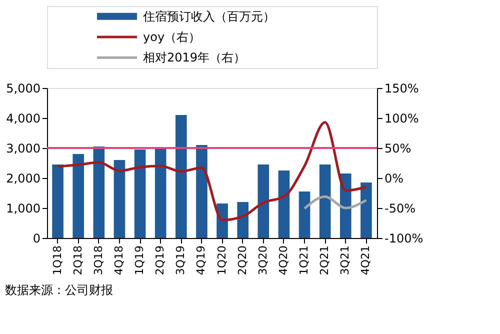 This screenshot has height=334, width=500. I want to click on y-tick-label: 4,000, so click(23, 119).